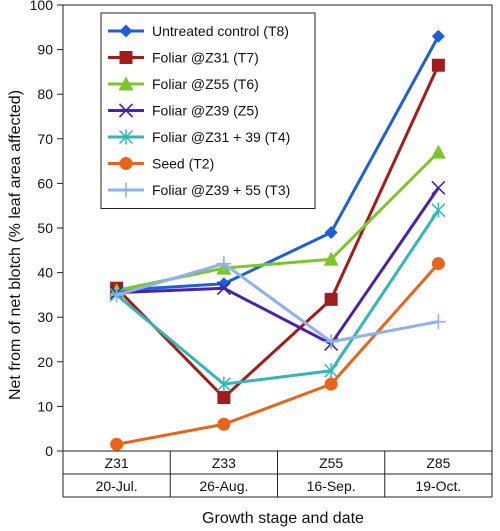 The image size is (500, 531). I want to click on y-tick-label: 60, so click(45, 183).